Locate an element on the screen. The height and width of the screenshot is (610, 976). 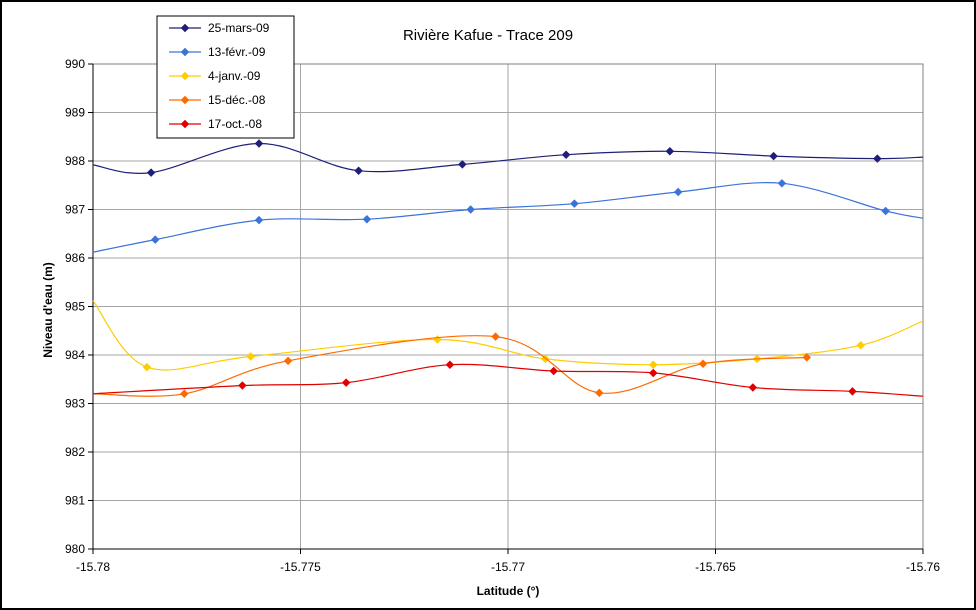
legend-label: 25-mars-09 is located at coordinates (239, 28).